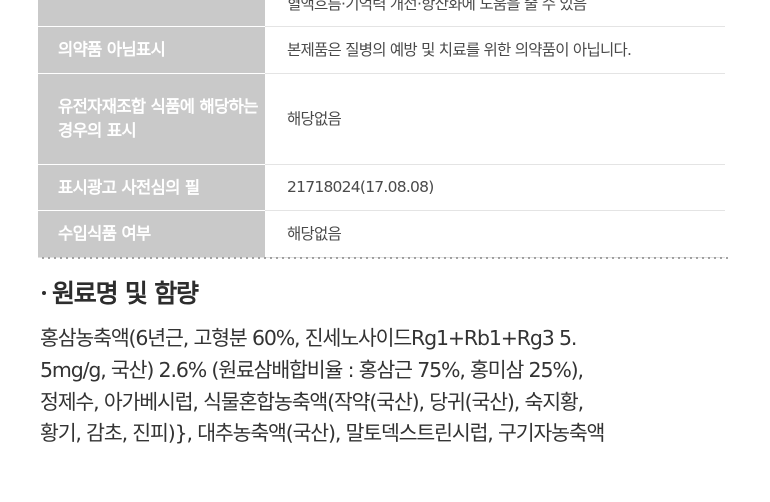 The height and width of the screenshot is (502, 770). I want to click on spec-label-imported: 수입식품 여부, so click(151, 234).